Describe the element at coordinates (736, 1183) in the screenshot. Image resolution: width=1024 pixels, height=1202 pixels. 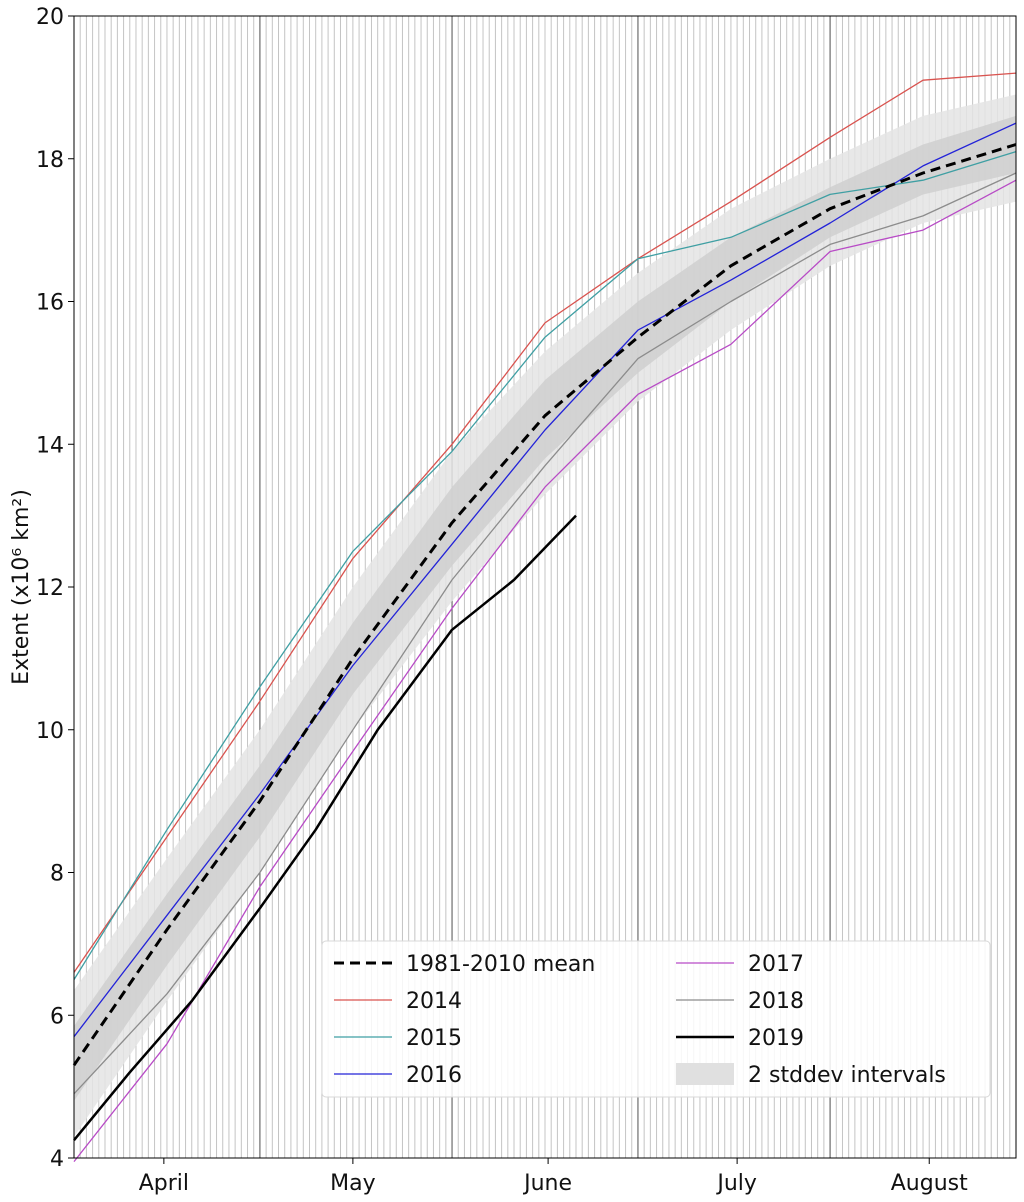
I see `x-tick-label: July` at that location.